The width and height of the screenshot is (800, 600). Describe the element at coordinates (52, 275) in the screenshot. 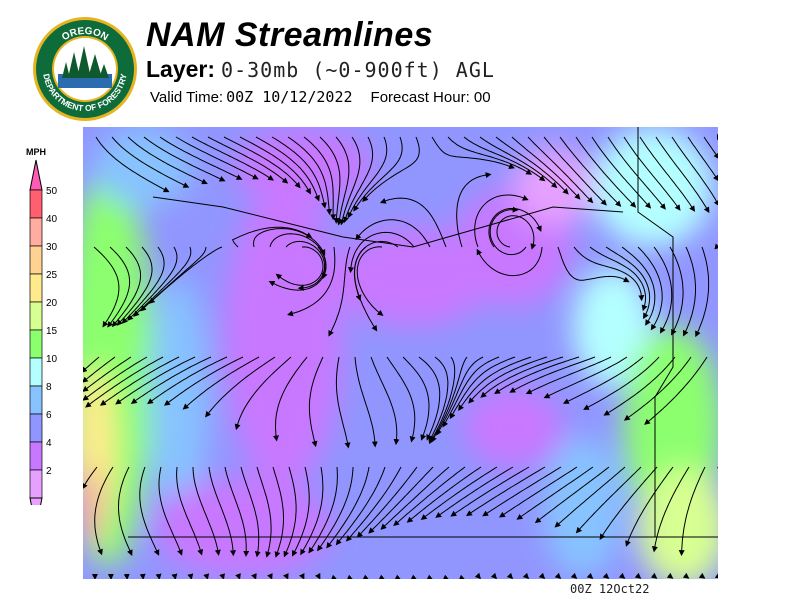

I see `legend-label: 25` at that location.